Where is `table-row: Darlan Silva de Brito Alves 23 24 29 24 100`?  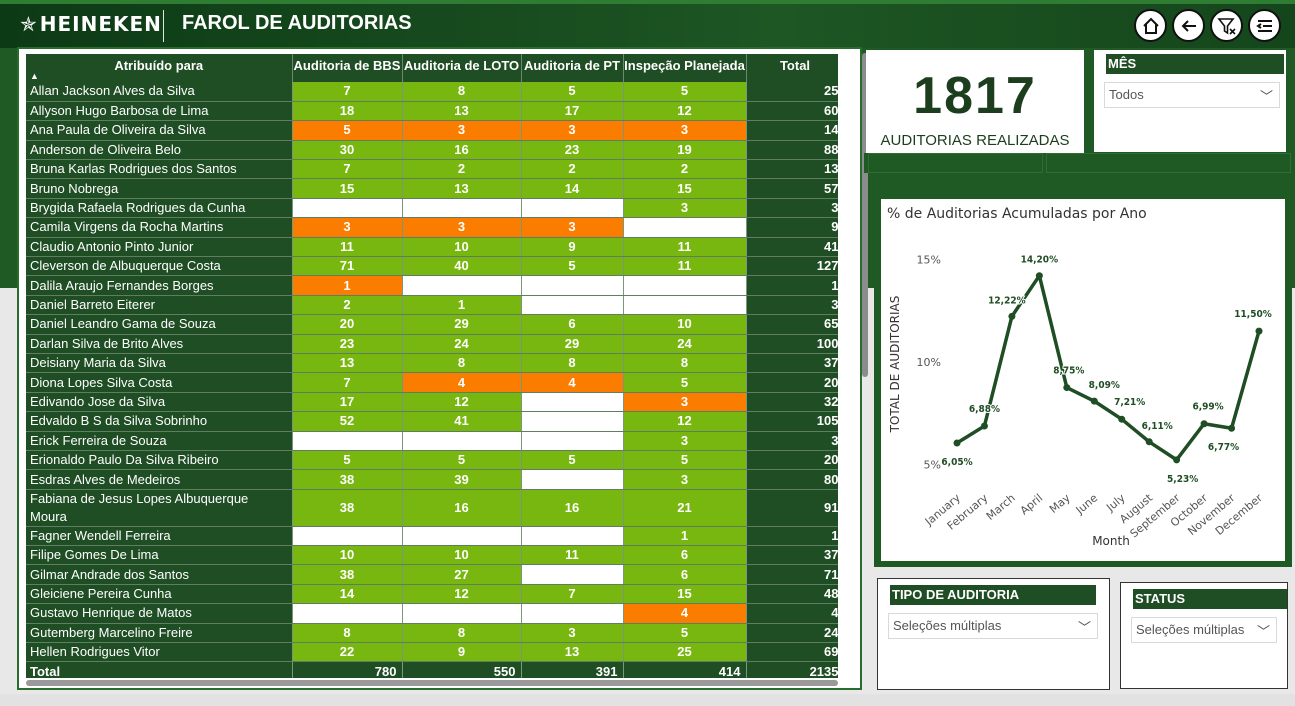
table-row: Darlan Silva de Brito Alves 23 24 29 24 100 is located at coordinates (432, 344).